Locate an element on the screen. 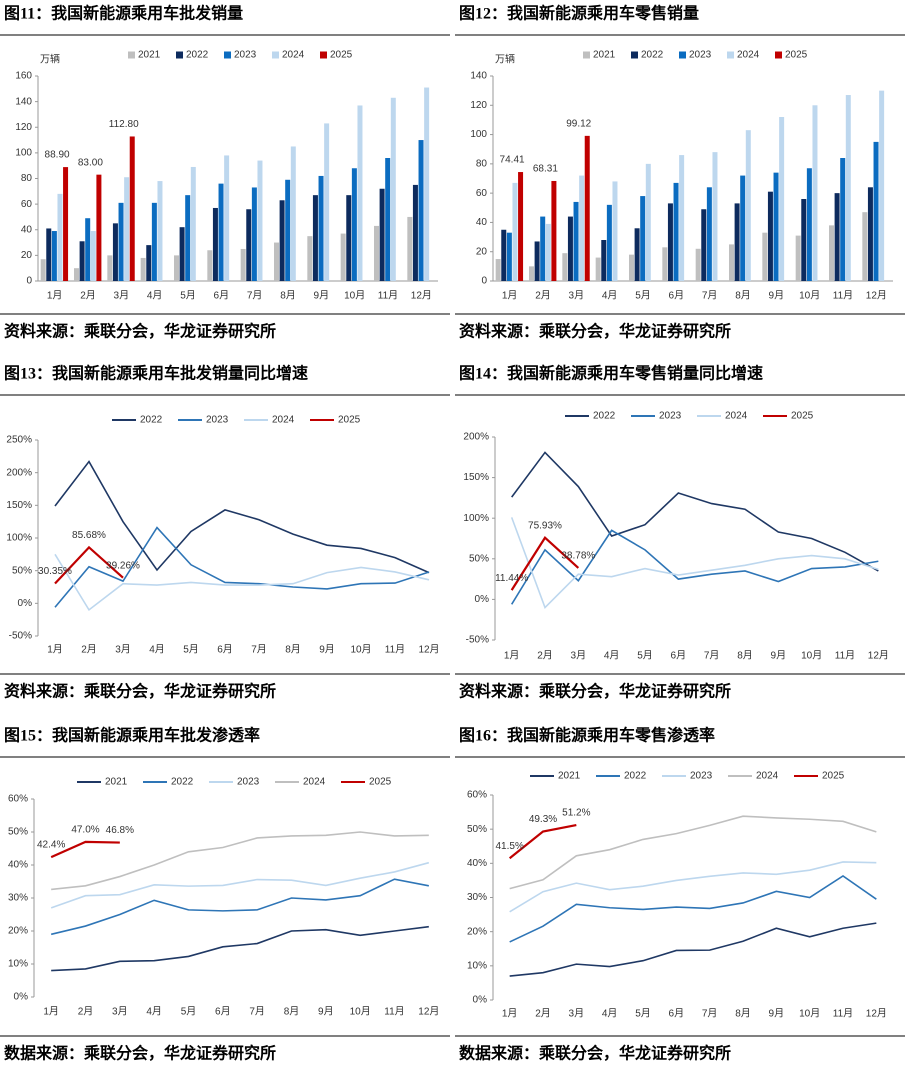 Image resolution: width=911 pixels, height=1074 pixels. figure-title: 图14：我国新能源乘用车零售销量同比增速 is located at coordinates (611, 373).